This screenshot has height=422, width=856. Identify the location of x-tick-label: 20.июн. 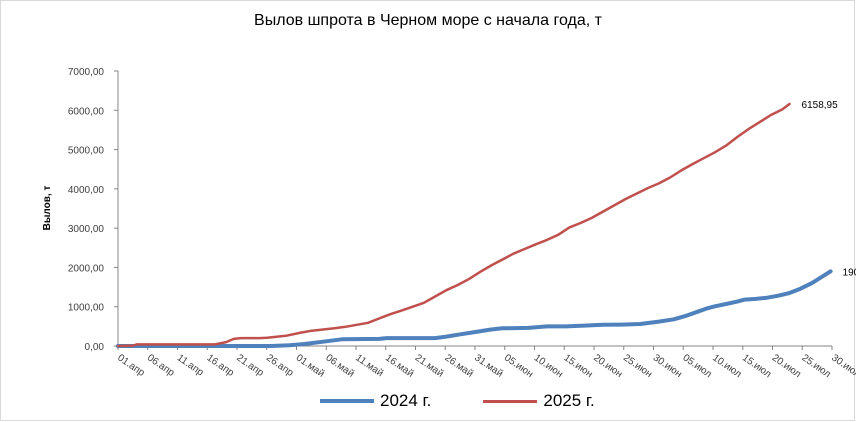
(607, 366).